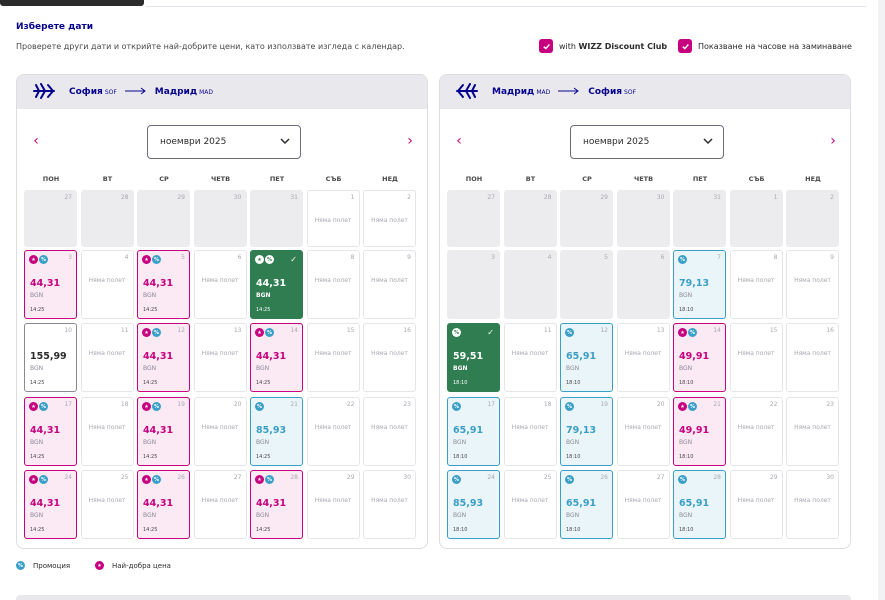 The width and height of the screenshot is (885, 600). I want to click on day-number: 28, so click(547, 197).